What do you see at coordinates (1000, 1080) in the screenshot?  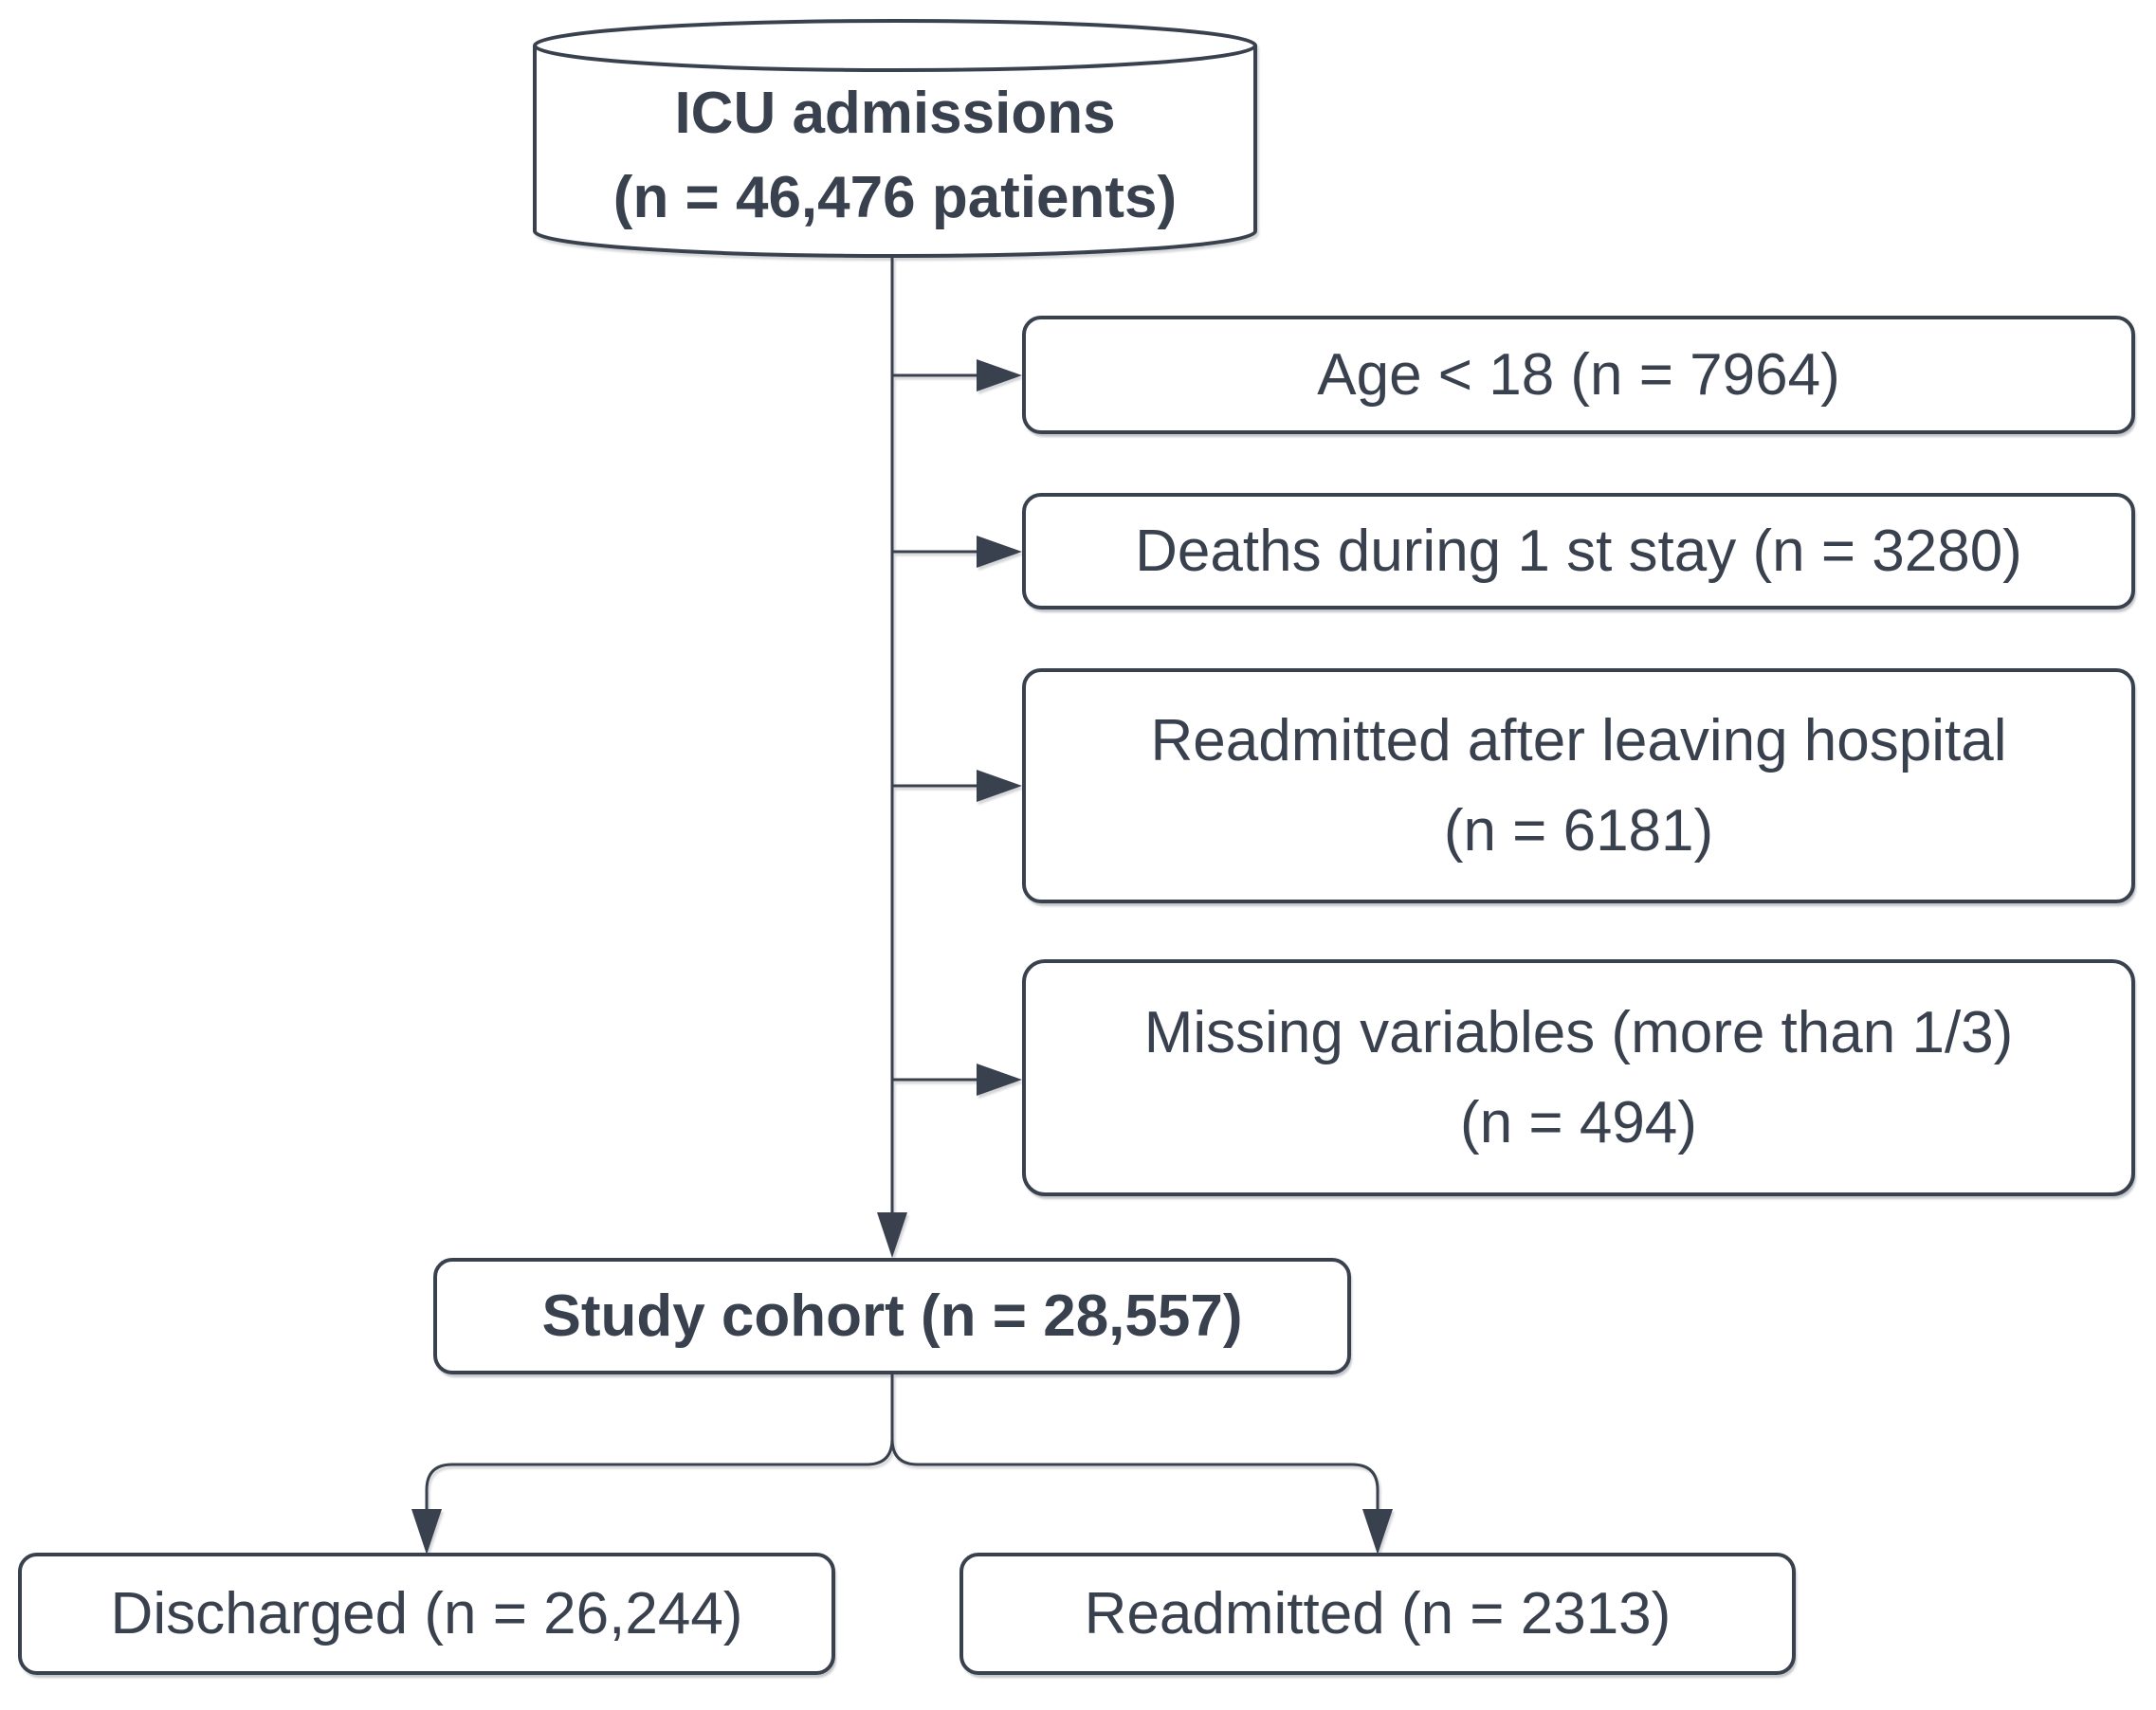 I see `arrowhead-missing` at bounding box center [1000, 1080].